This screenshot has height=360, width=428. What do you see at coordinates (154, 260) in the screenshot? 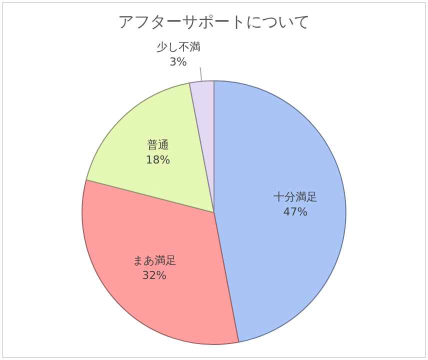
I see `slice-label: まあ満足` at bounding box center [154, 260].